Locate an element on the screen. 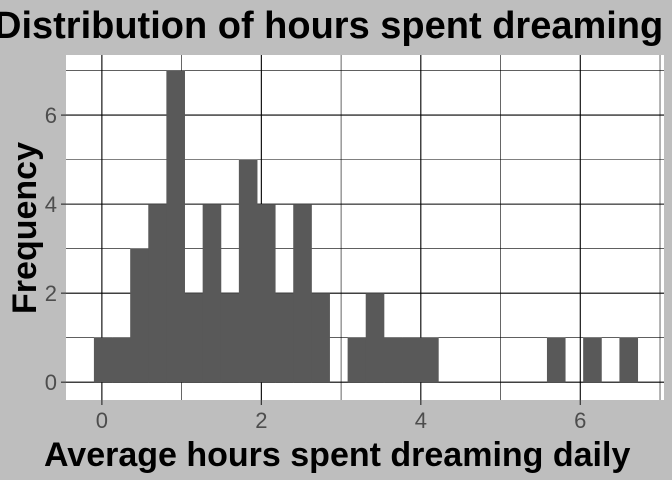 Image resolution: width=672 pixels, height=480 pixels. y-tick-label: 6 is located at coordinates (51, 115).